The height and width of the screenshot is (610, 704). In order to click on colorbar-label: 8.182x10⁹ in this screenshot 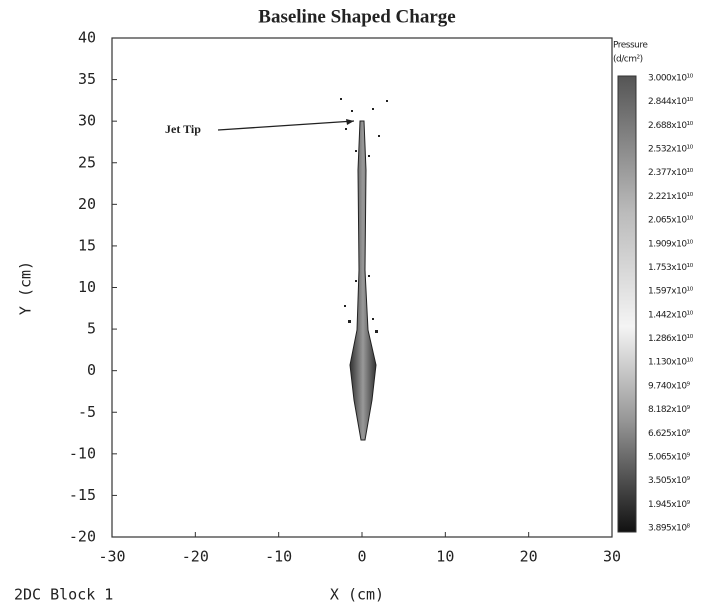, I will do `click(669, 410)`.